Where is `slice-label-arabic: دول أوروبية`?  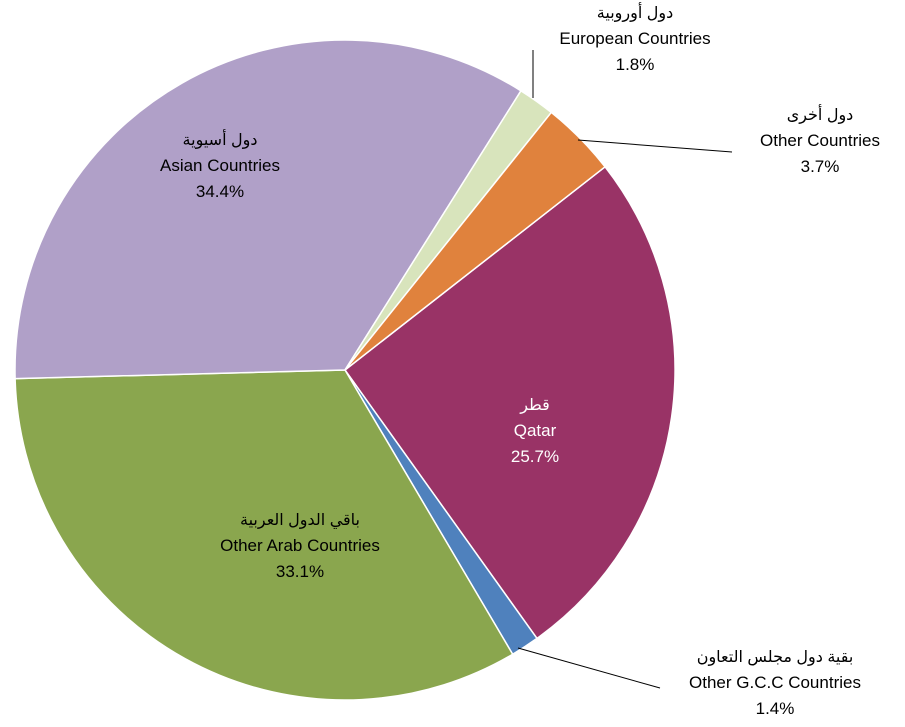
slice-label-arabic: دول أوروبية is located at coordinates (635, 12).